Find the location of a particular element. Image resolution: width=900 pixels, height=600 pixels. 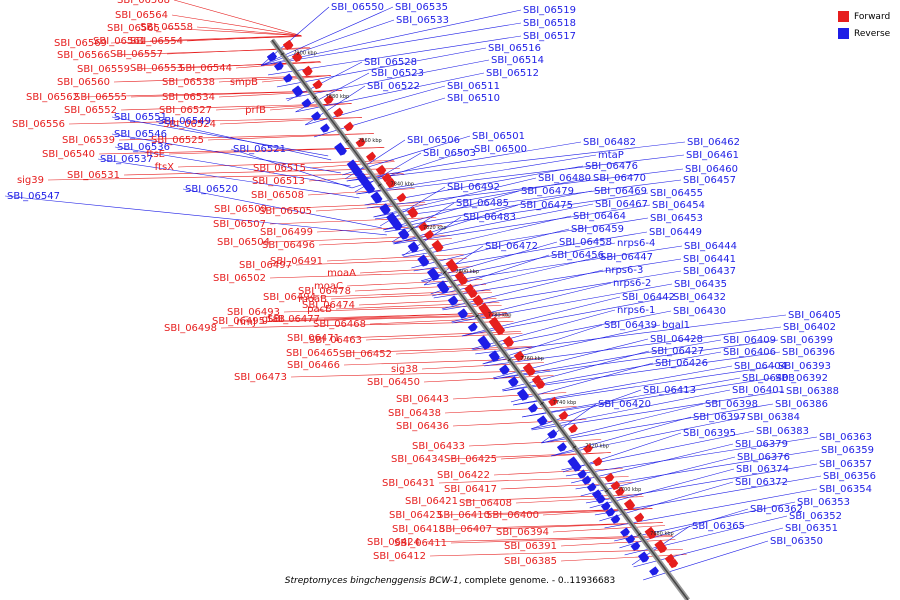

forward-gene-label: SBI_06407 is located at coordinates (465, 529).